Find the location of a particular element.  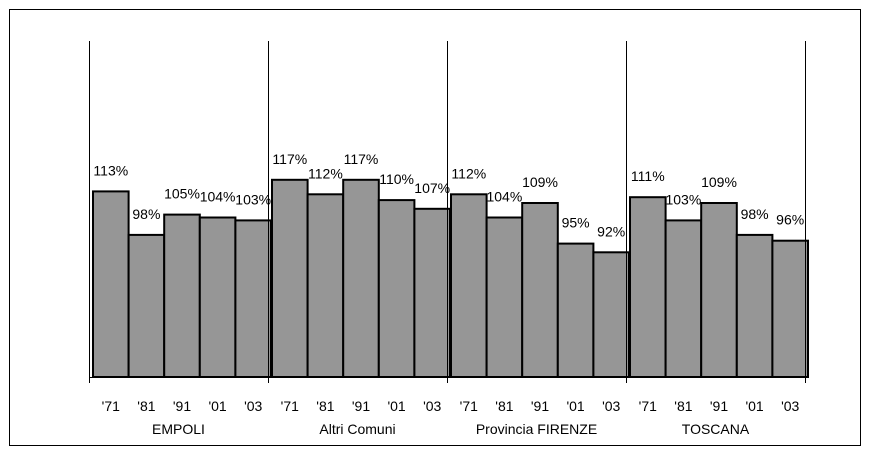

group-label: Altri Comuni is located at coordinates (357, 429).